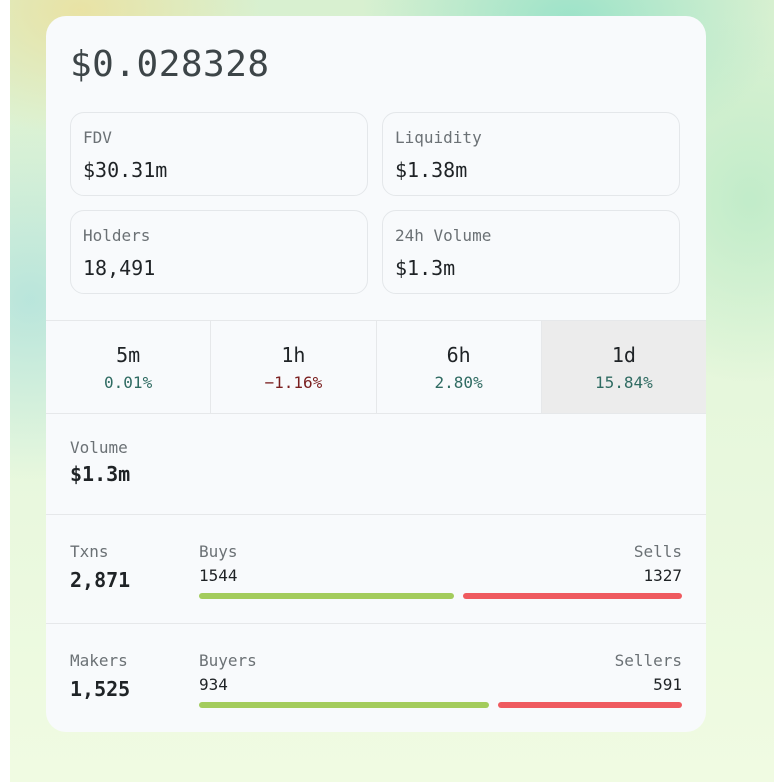 The width and height of the screenshot is (774, 782). I want to click on stat-holders: Holders 18,491, so click(219, 252).